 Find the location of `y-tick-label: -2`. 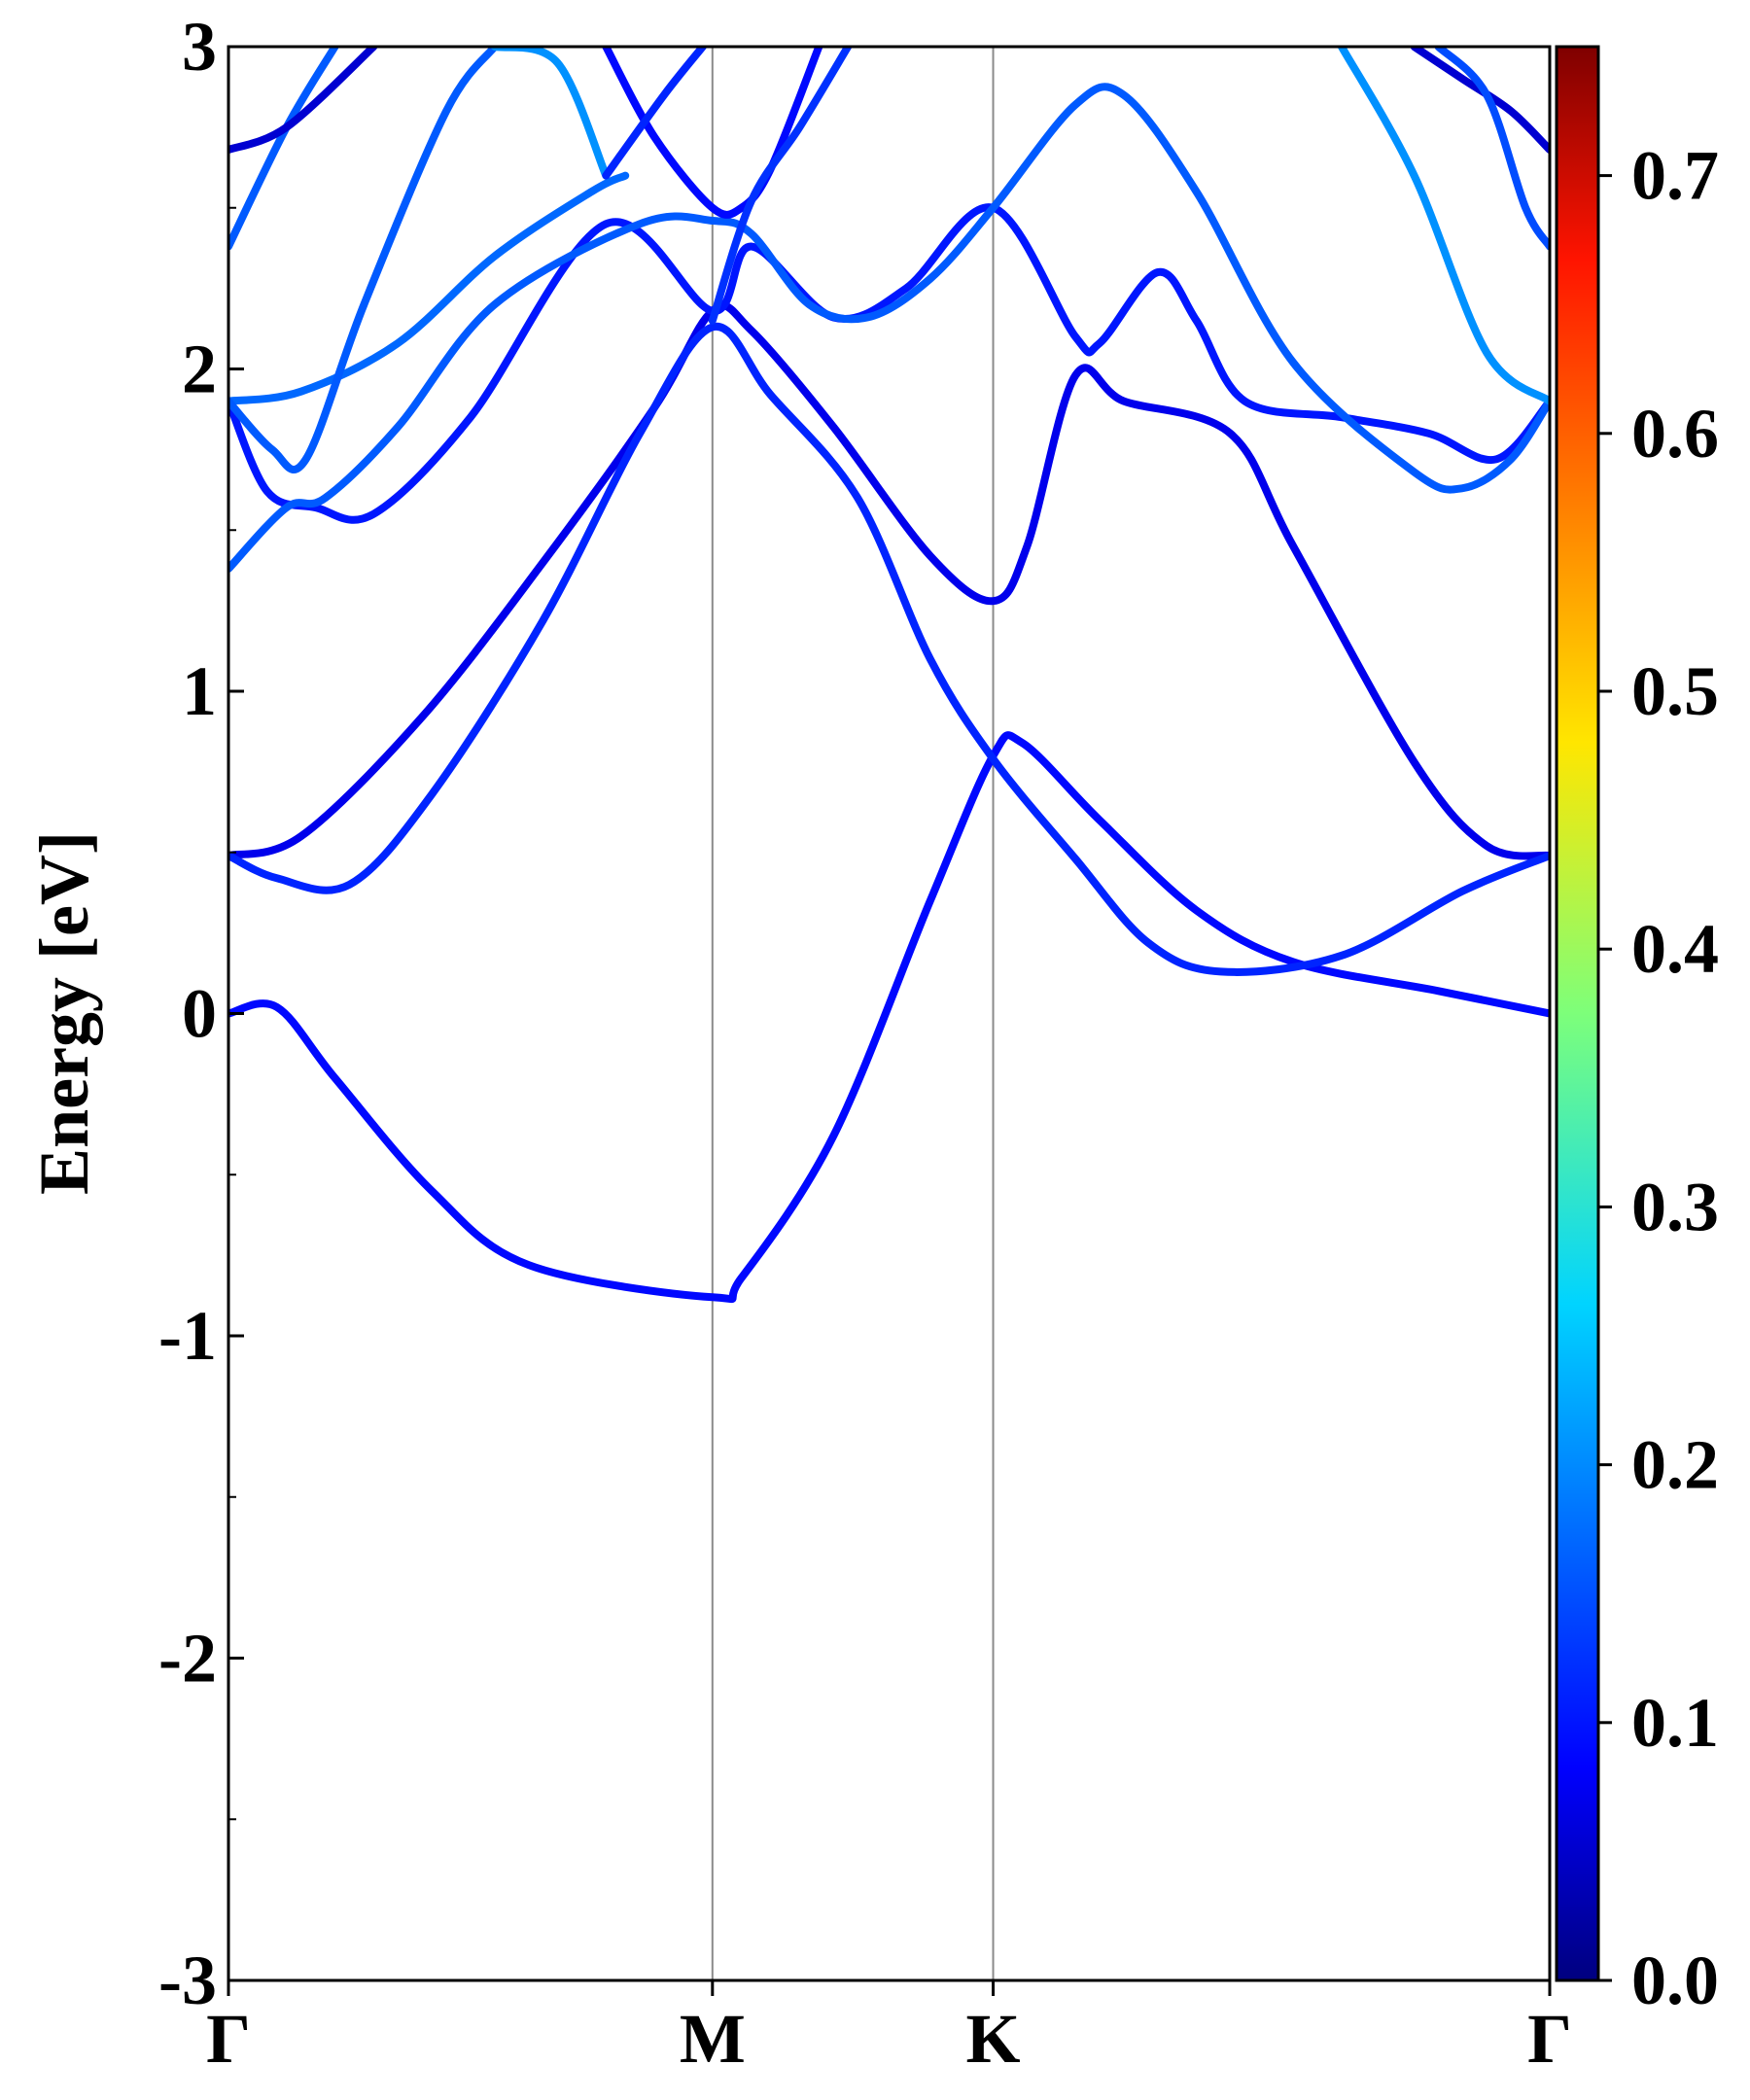

y-tick-label: -2 is located at coordinates (187, 1659).